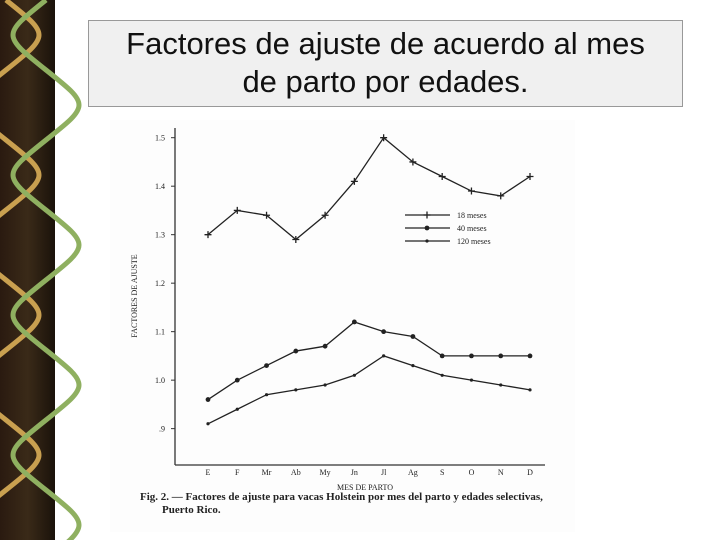 The image size is (720, 540). I want to click on y-tick-label: 1.0, so click(160, 380).